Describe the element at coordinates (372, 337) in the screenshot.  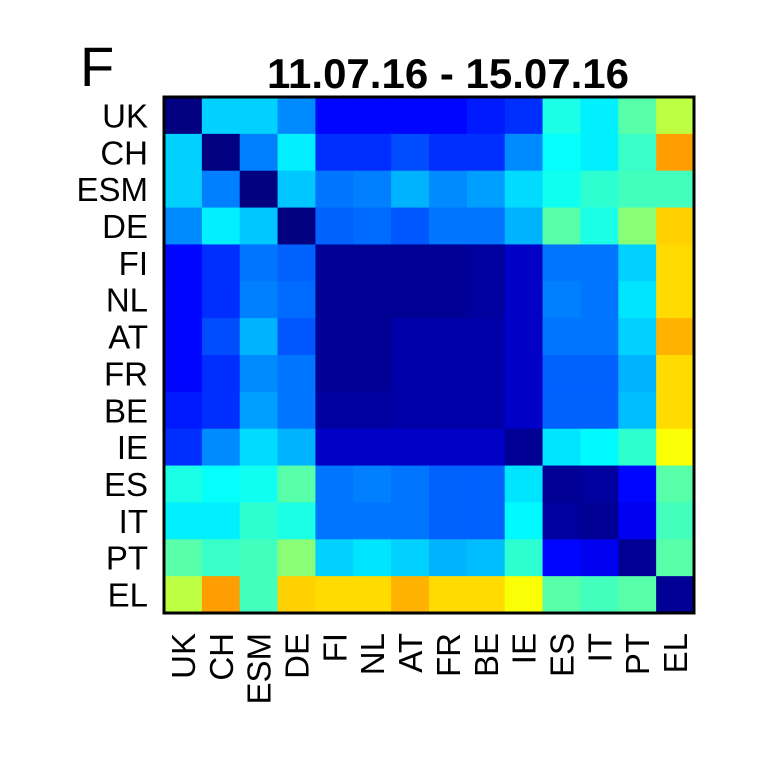
I see `heatmap-cell-AT-NL` at that location.